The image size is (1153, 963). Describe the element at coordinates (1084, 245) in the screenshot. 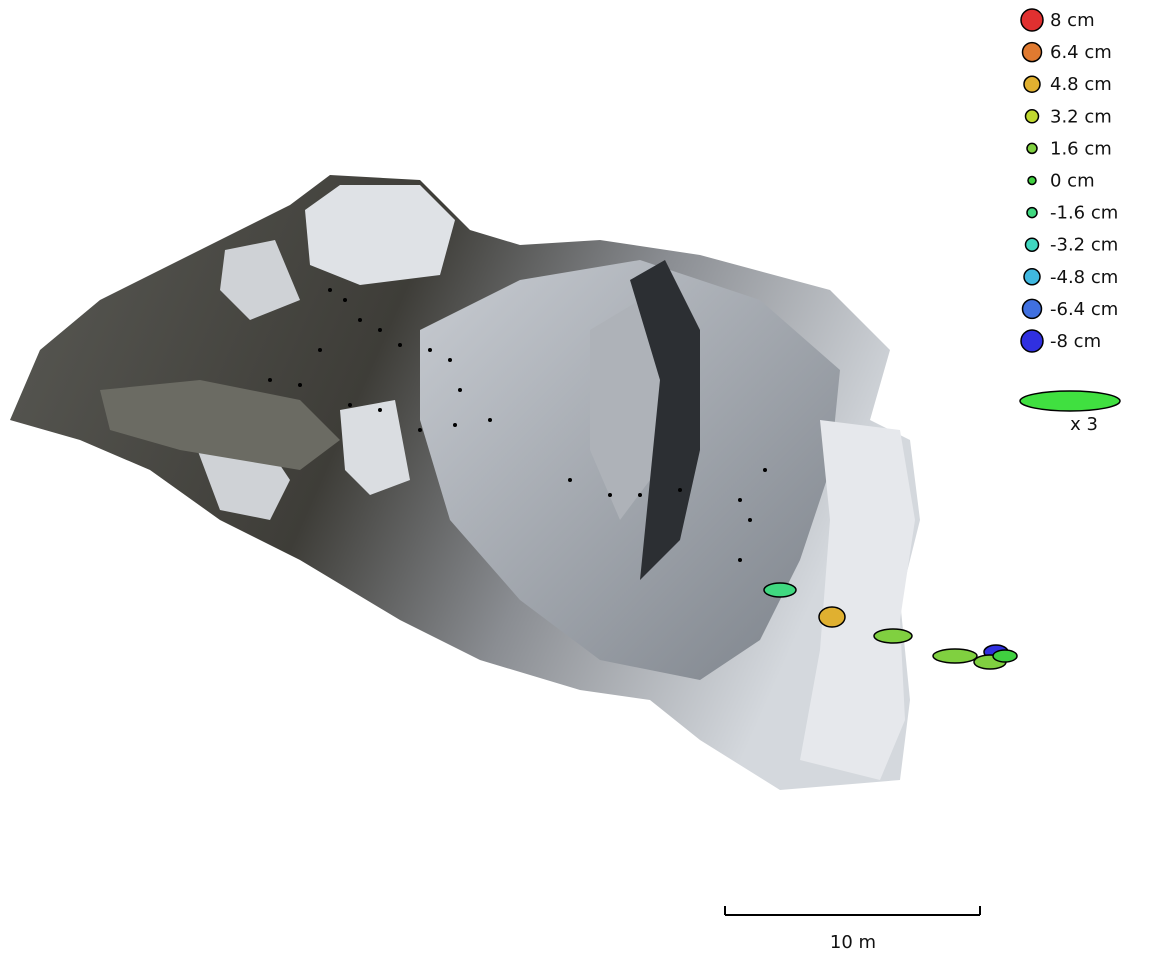

I see `legend-label: -3.2 cm` at that location.